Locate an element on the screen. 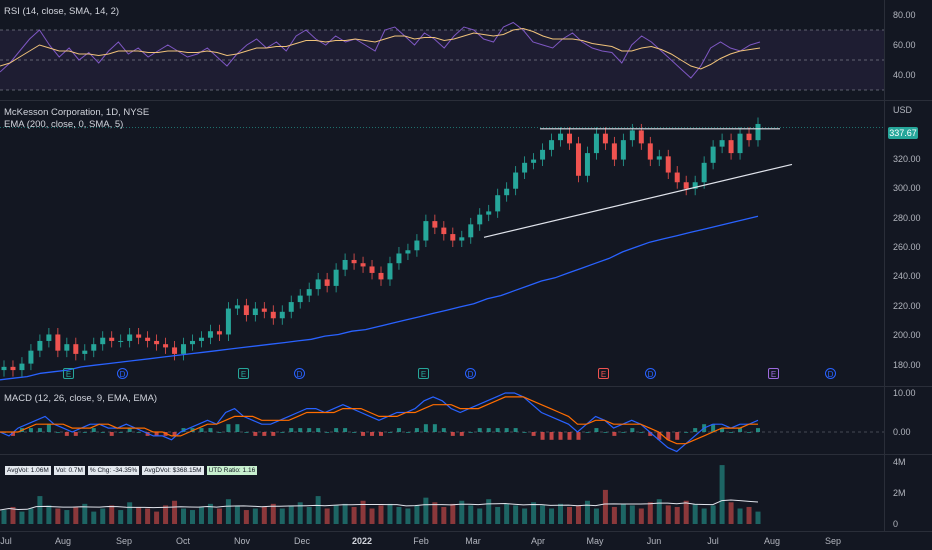  volume-axis: 4M 2M 0 is located at coordinates (908, 493).